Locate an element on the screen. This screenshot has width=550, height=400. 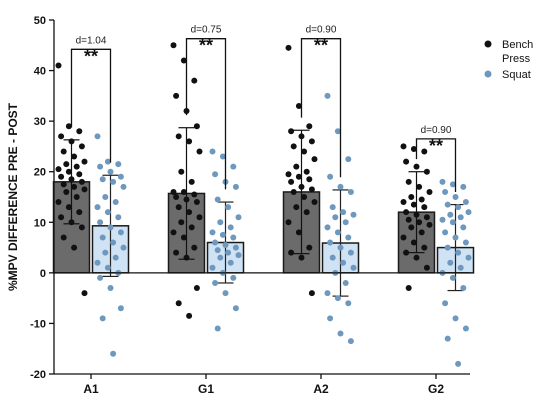
x-tick-label-g2: G2 is located at coordinates (436, 389).